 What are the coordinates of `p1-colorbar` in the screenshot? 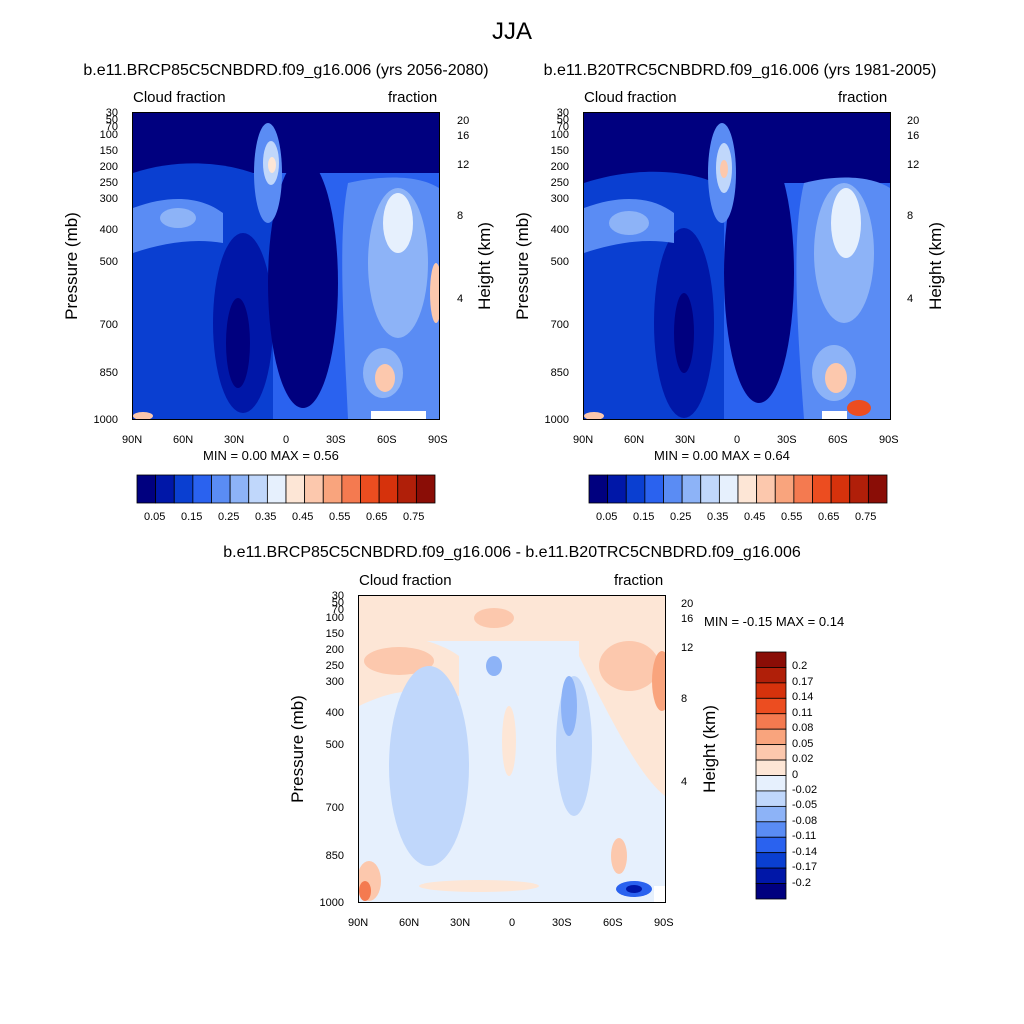 It's located at (286, 489).